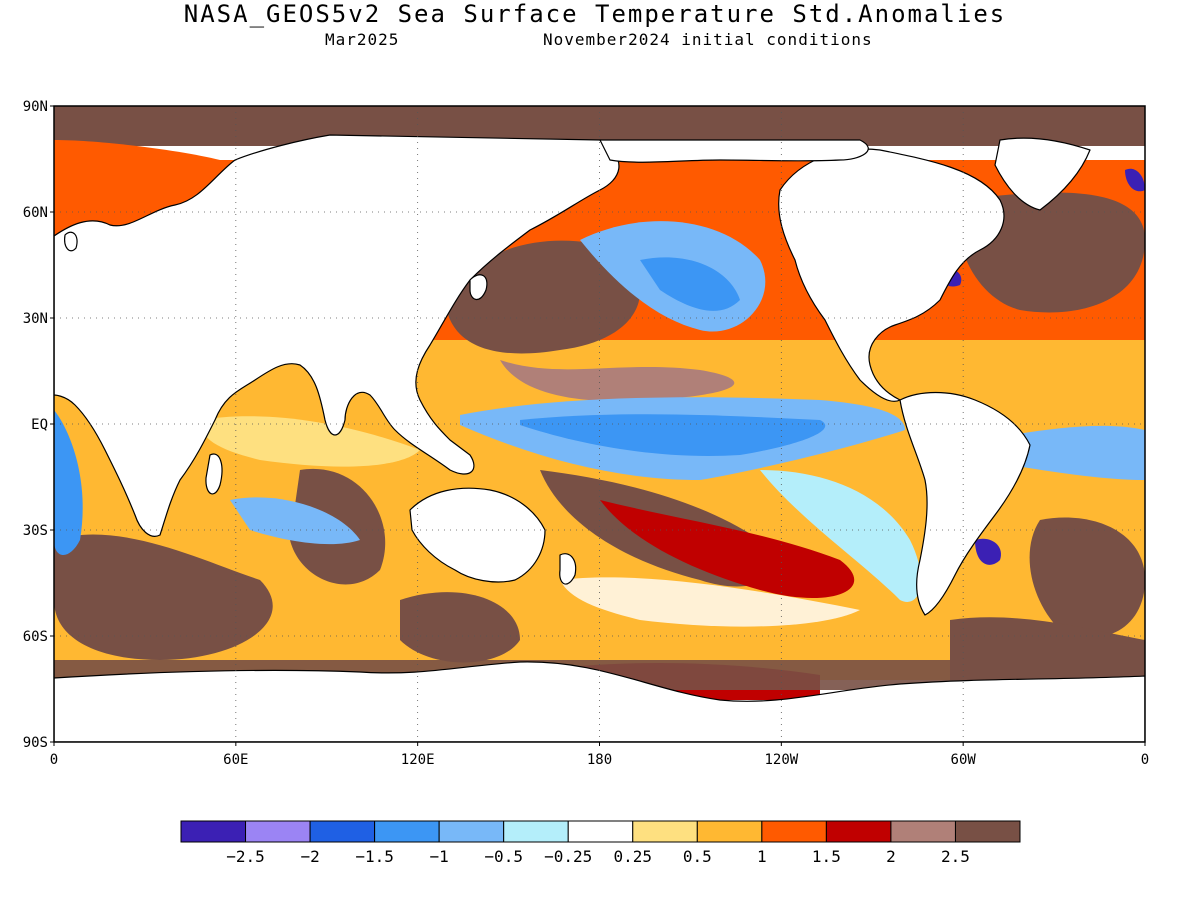 The image size is (1200, 900). What do you see at coordinates (697, 856) in the screenshot?
I see `colorbar-label: 0.5` at bounding box center [697, 856].